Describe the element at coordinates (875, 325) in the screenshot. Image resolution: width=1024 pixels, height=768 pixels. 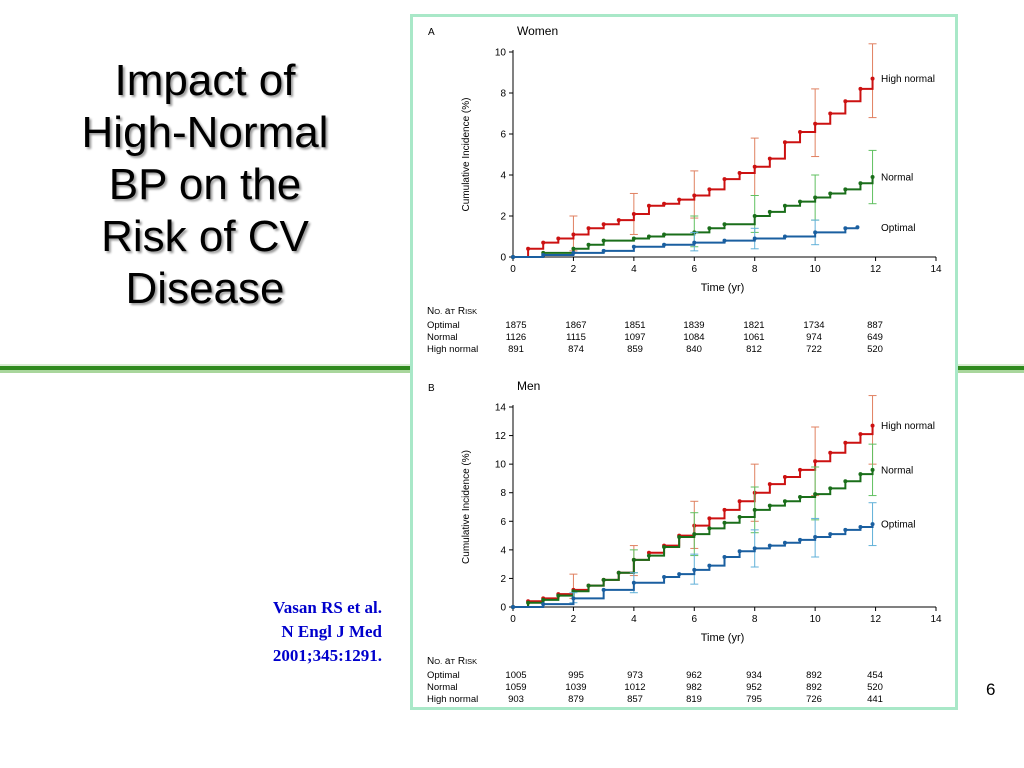
I see `risk-cell: 887` at that location.